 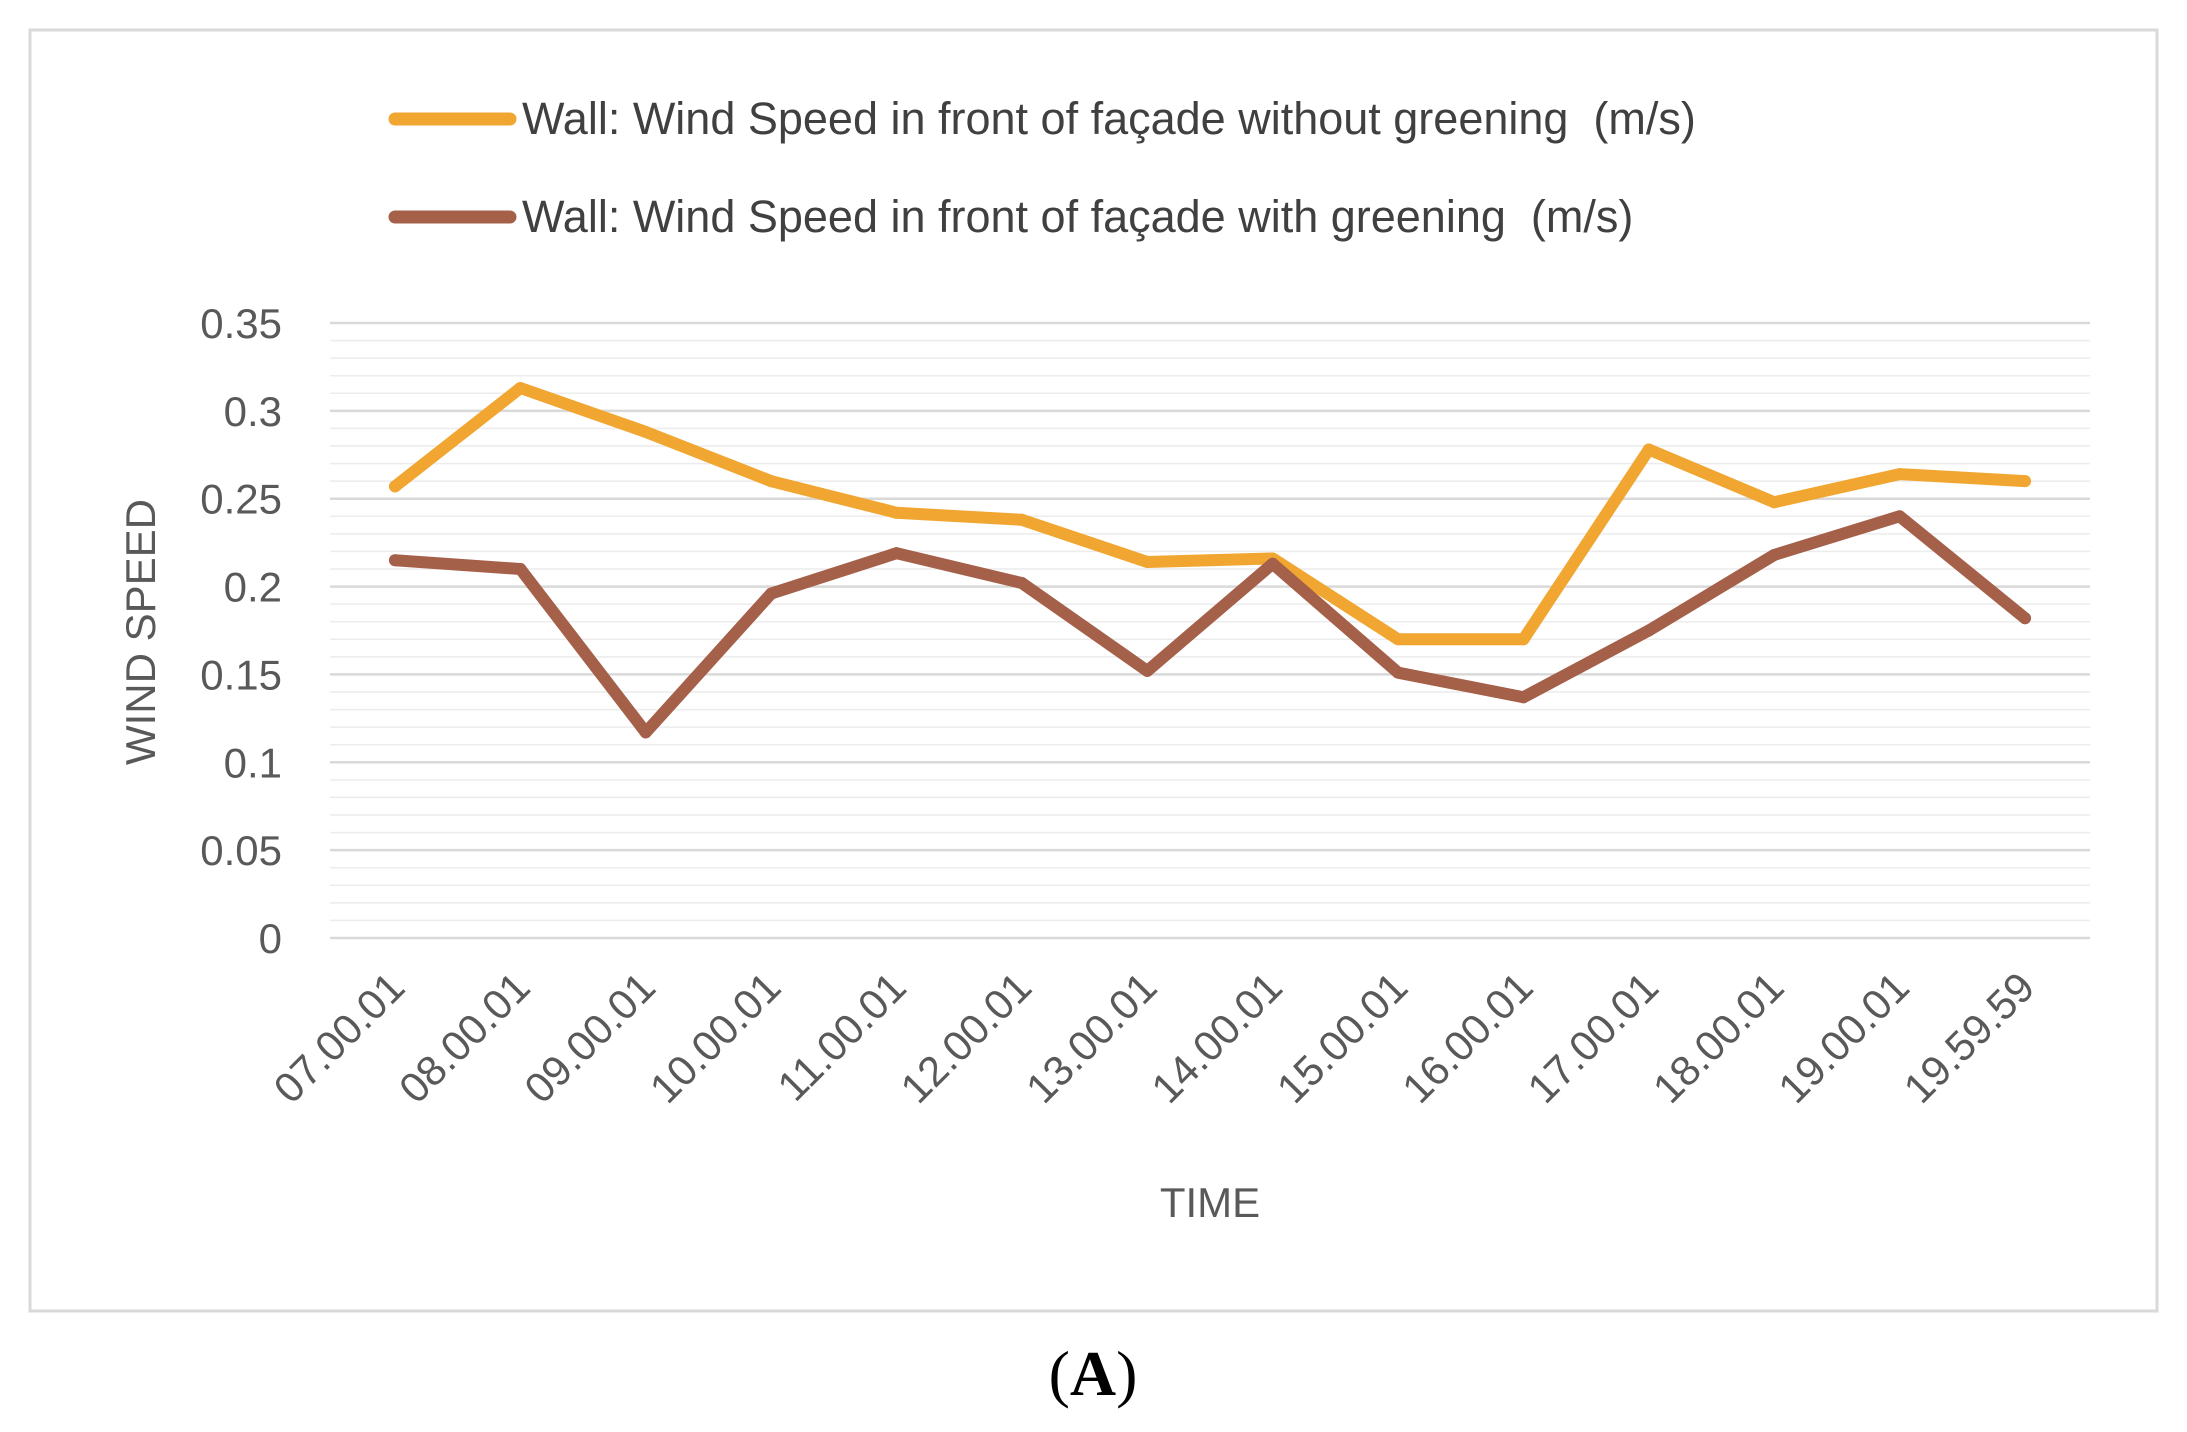 What do you see at coordinates (253, 587) in the screenshot?
I see `y-tick-label: 0.2` at bounding box center [253, 587].